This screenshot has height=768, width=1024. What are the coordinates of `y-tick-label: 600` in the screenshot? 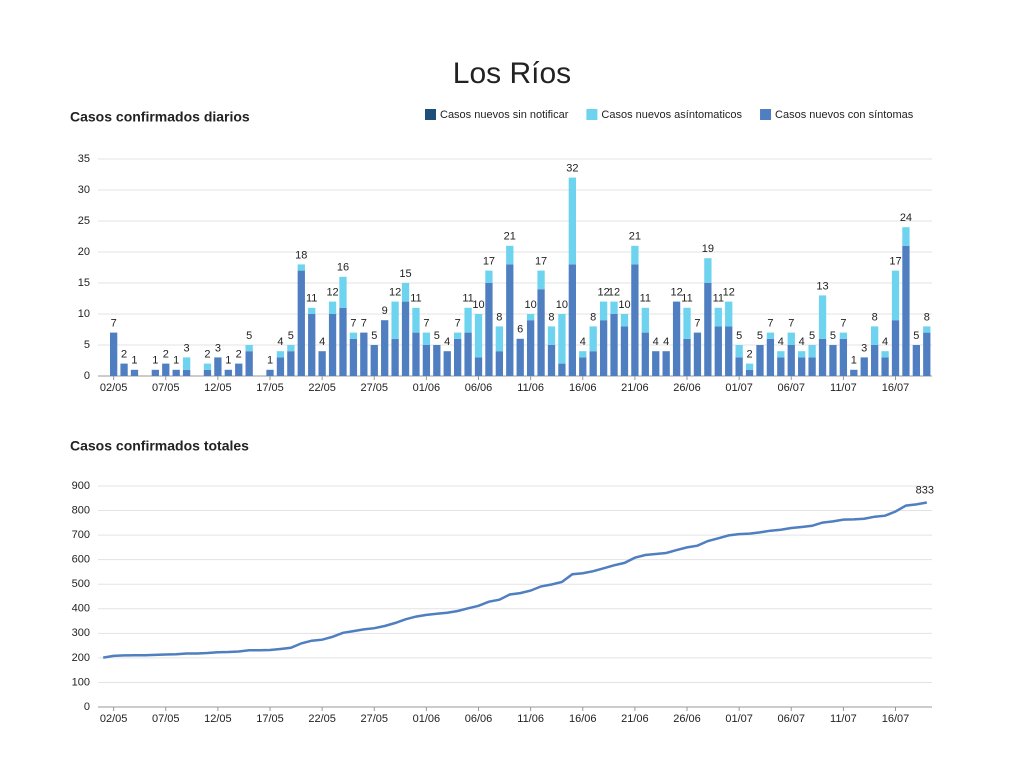 It's located at (81, 560).